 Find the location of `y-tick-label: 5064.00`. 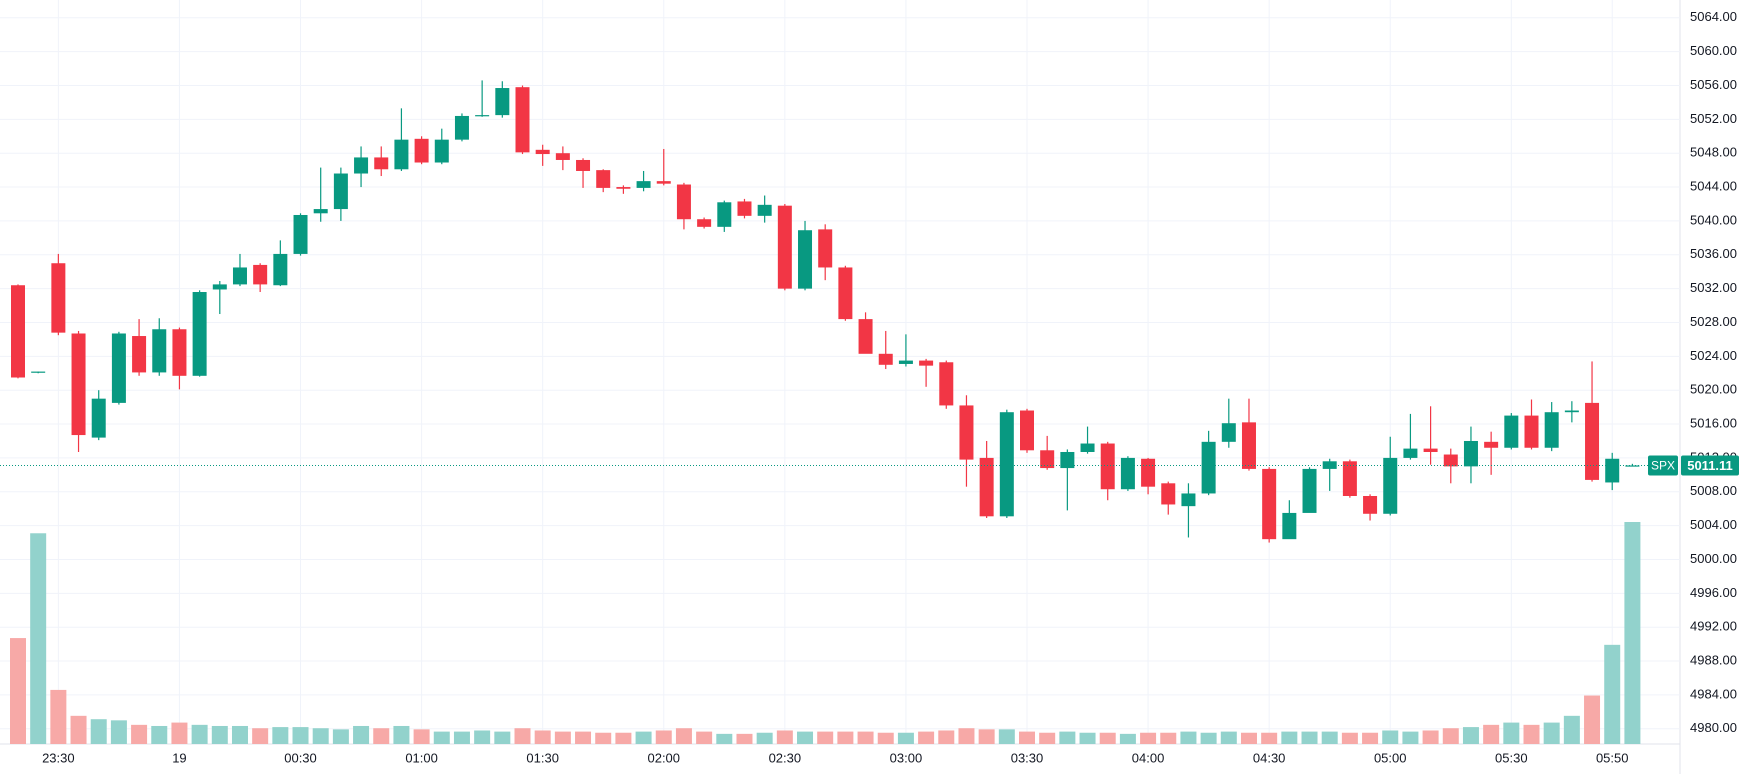

y-tick-label: 5064.00 is located at coordinates (1713, 16).